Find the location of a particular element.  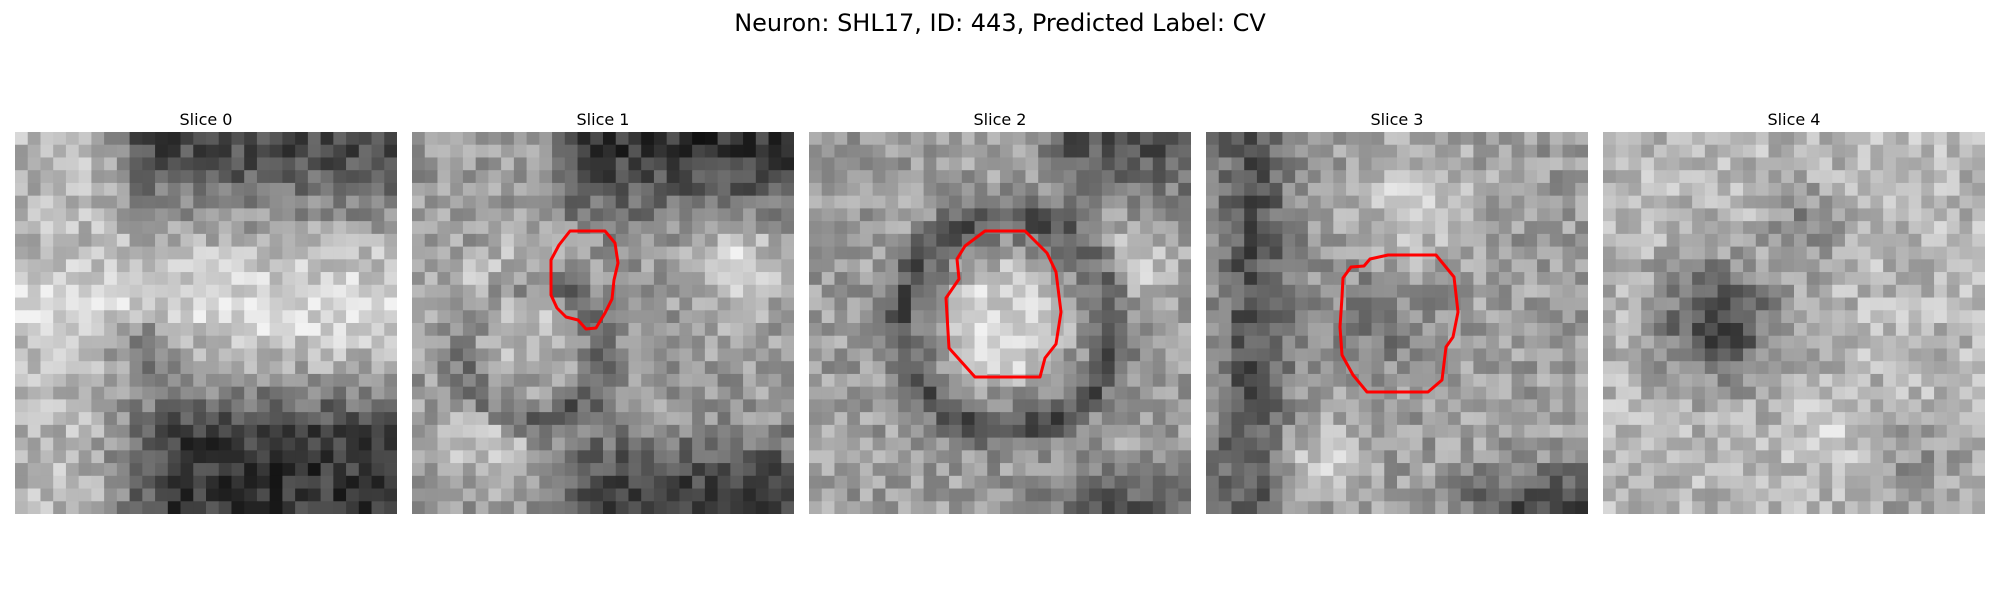

slice-4-image is located at coordinates (1794, 323).